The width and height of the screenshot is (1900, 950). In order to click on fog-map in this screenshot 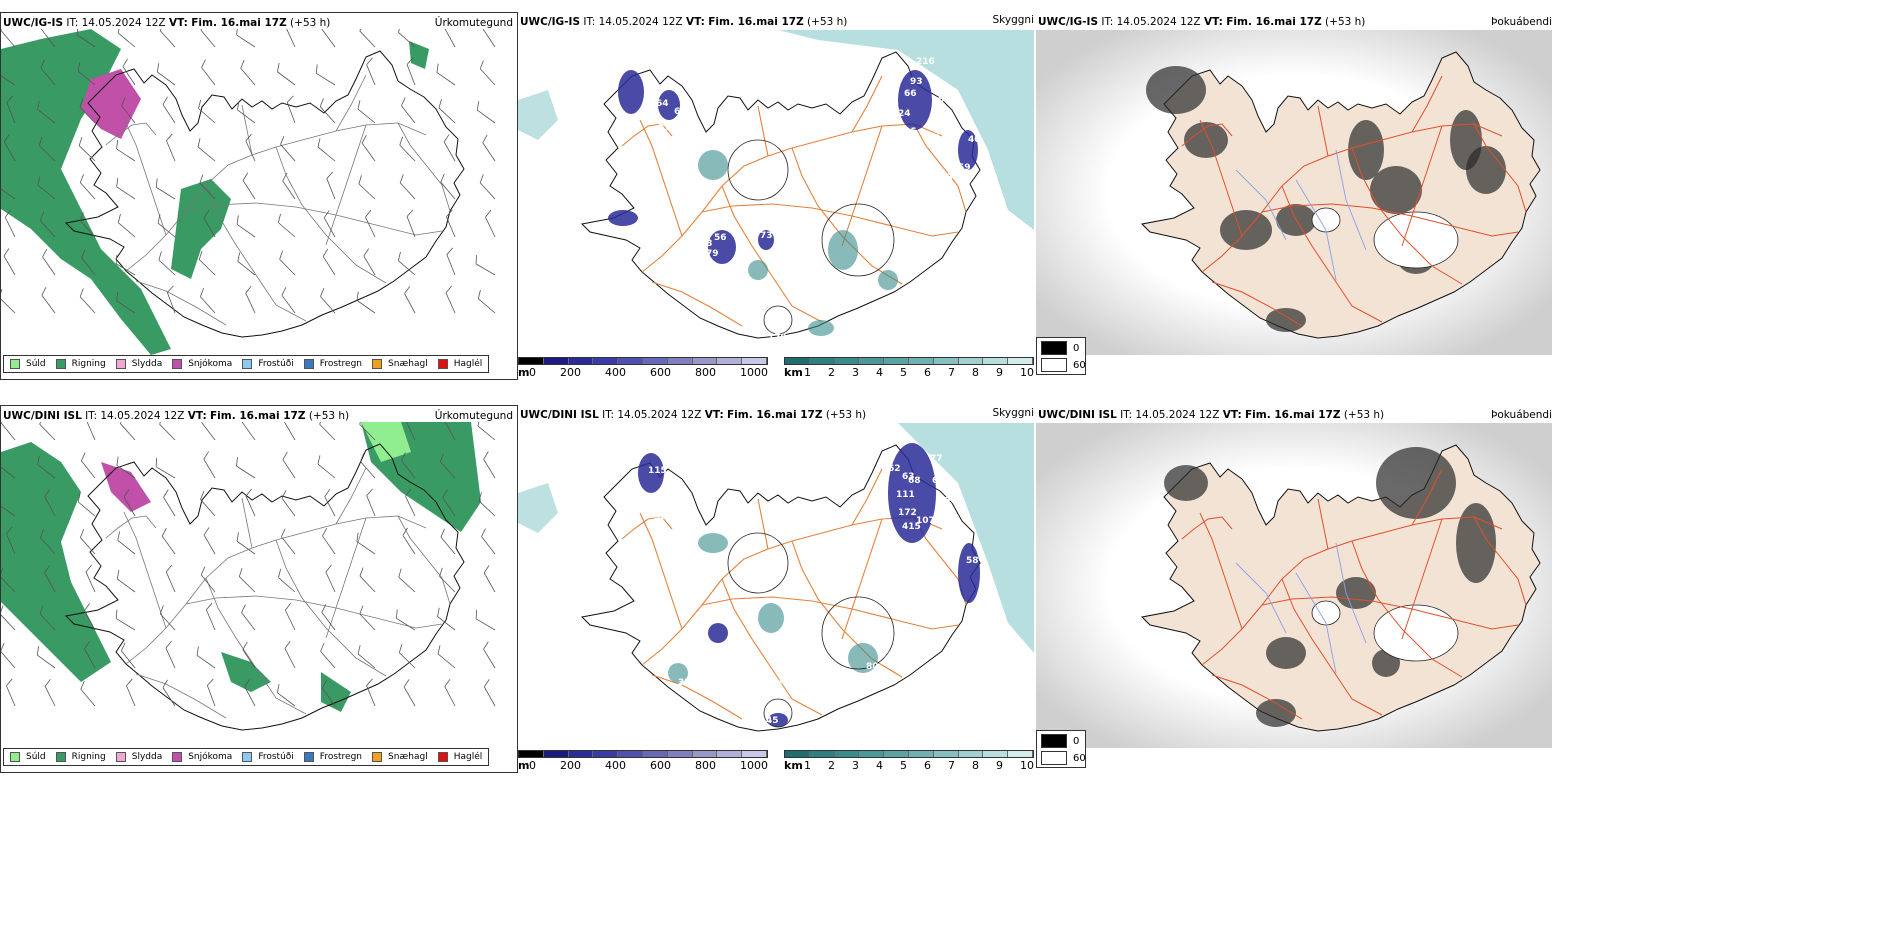, I will do `click(1294, 585)`.